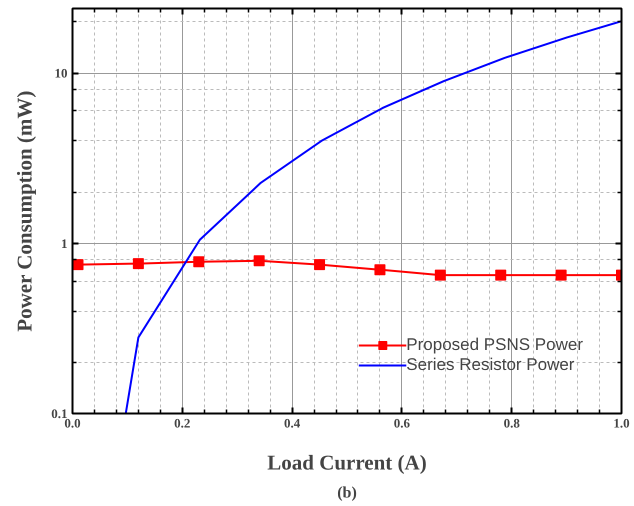  What do you see at coordinates (61, 73) in the screenshot?
I see `y-tick-label: 10` at bounding box center [61, 73].